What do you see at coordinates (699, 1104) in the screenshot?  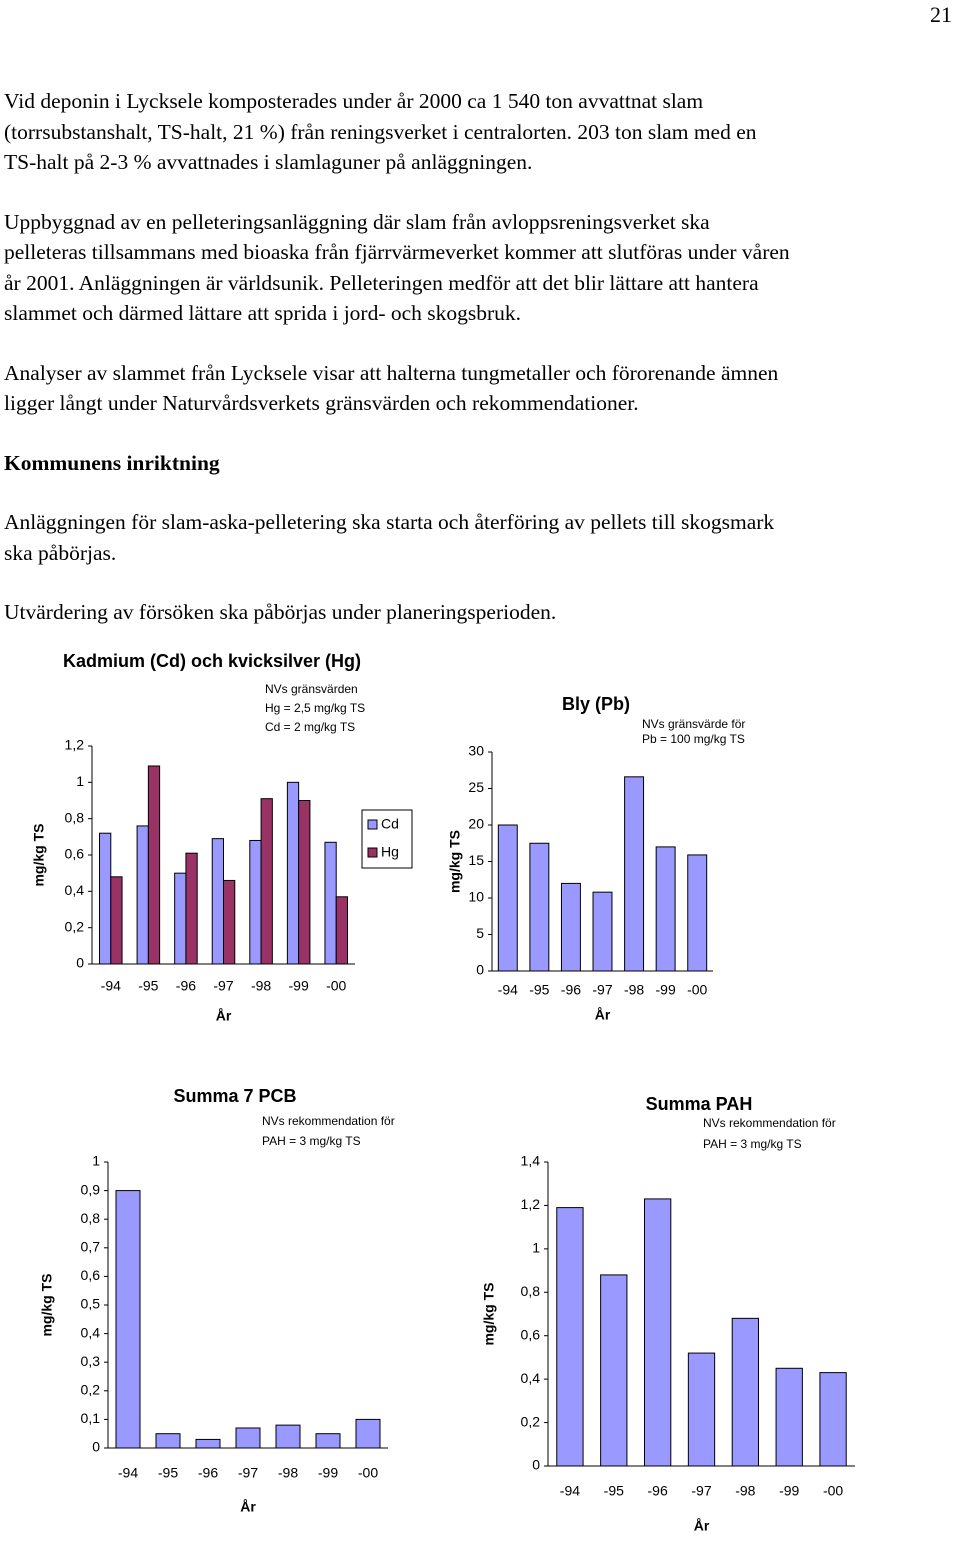 I see `chart-title: Summa PAH` at bounding box center [699, 1104].